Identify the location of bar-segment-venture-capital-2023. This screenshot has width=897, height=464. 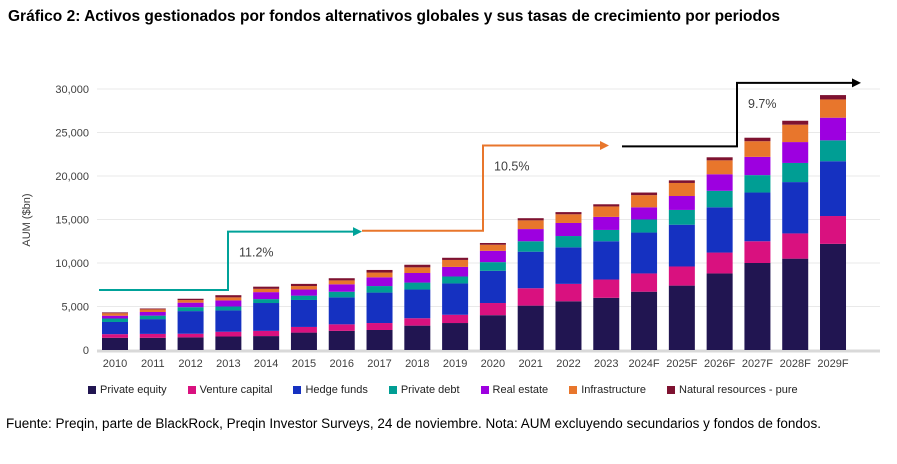
(606, 288).